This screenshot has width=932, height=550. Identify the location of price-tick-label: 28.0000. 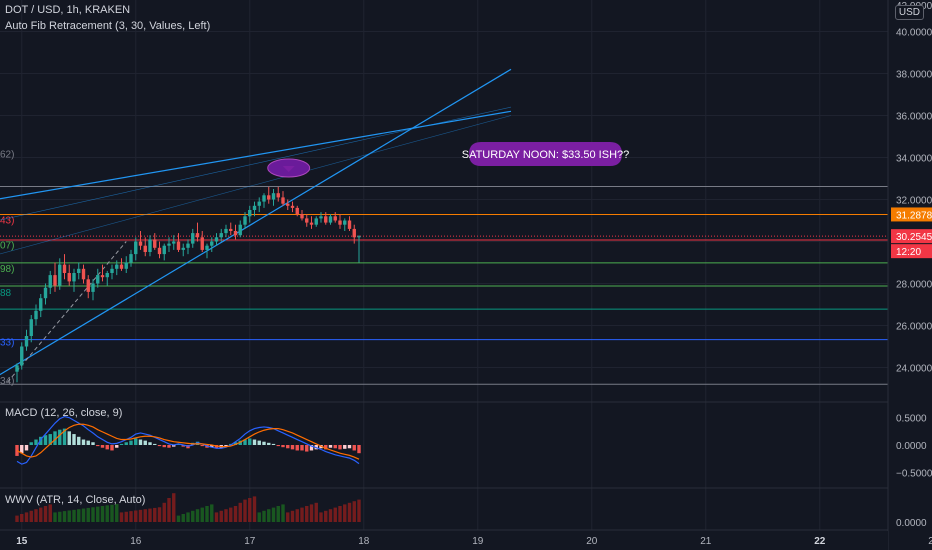
(914, 285).